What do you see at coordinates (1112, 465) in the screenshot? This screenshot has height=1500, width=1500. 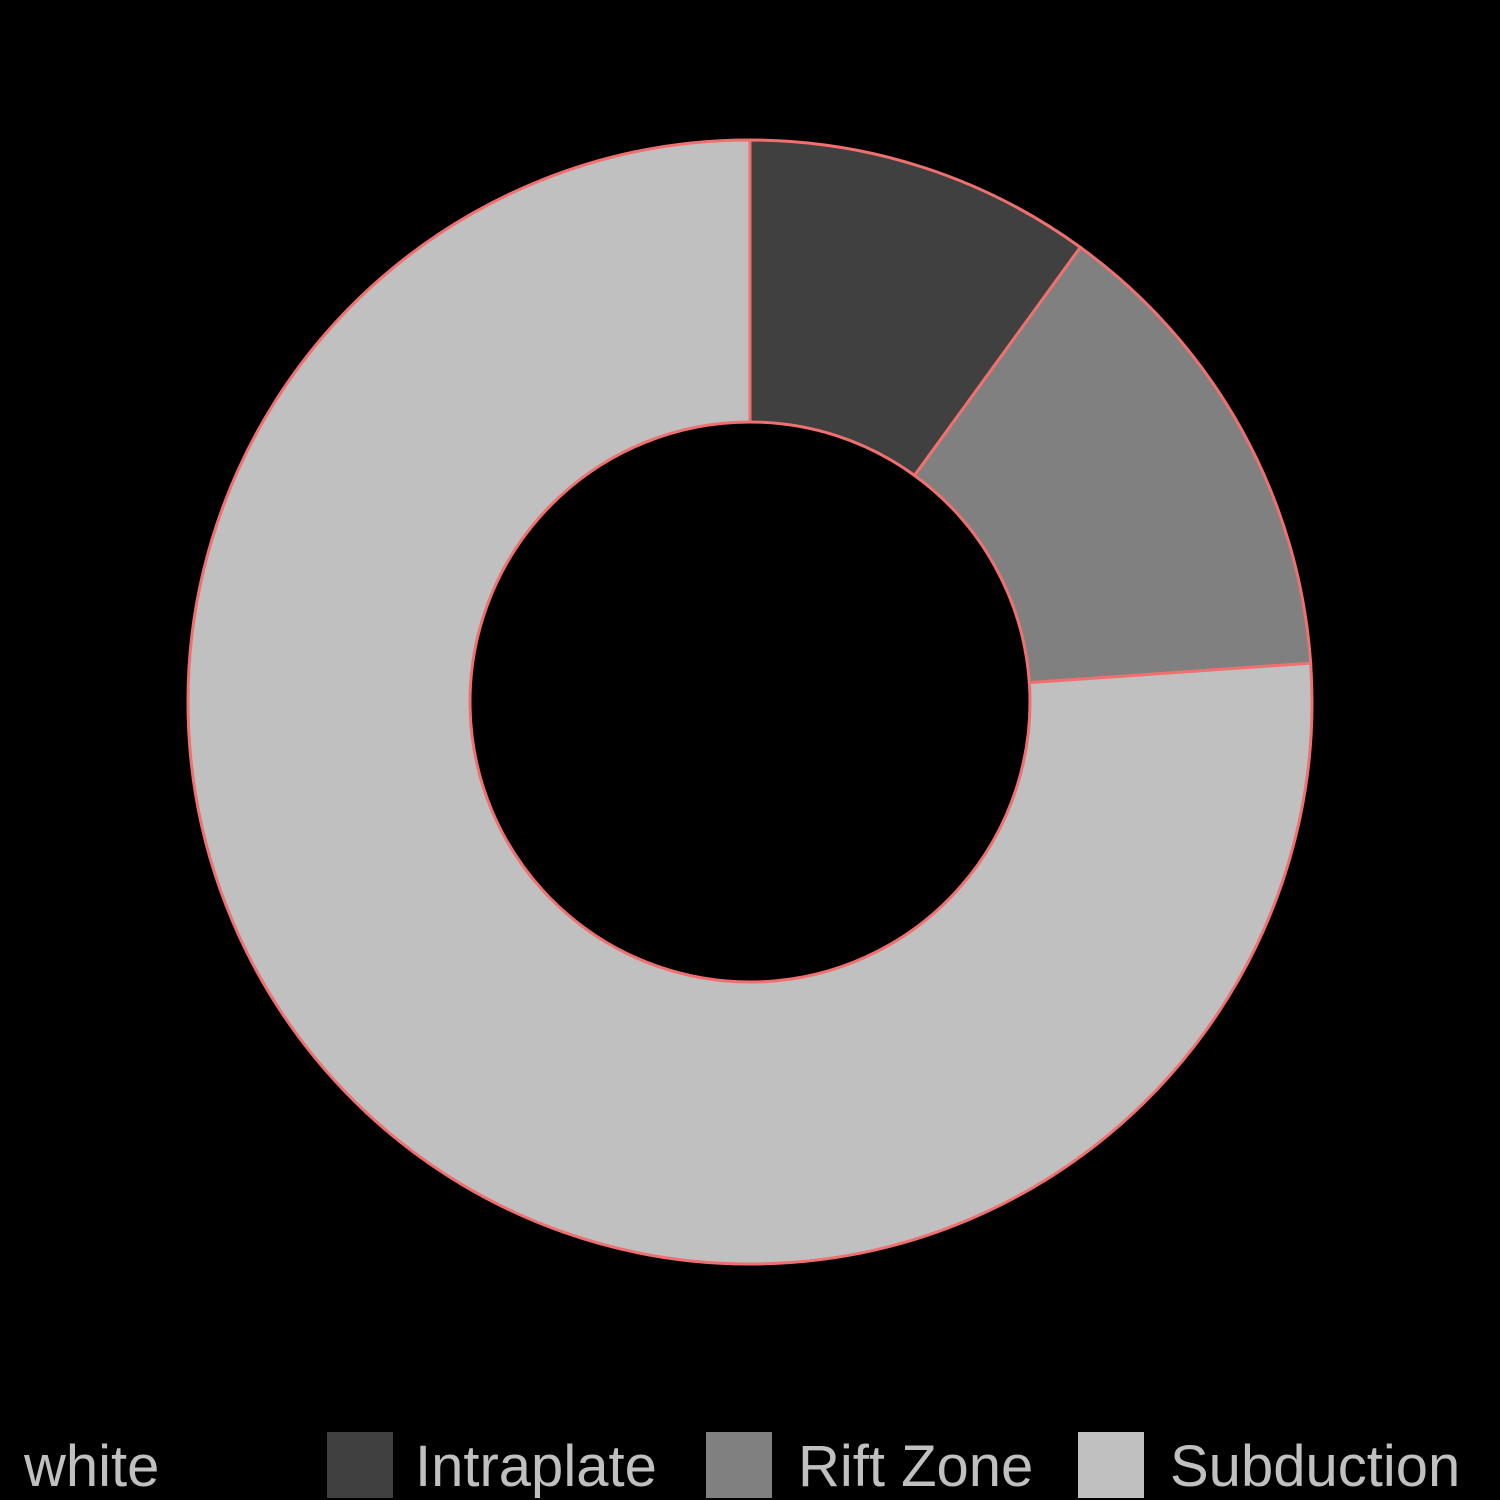 I see `slice-rift-zone` at bounding box center [1112, 465].